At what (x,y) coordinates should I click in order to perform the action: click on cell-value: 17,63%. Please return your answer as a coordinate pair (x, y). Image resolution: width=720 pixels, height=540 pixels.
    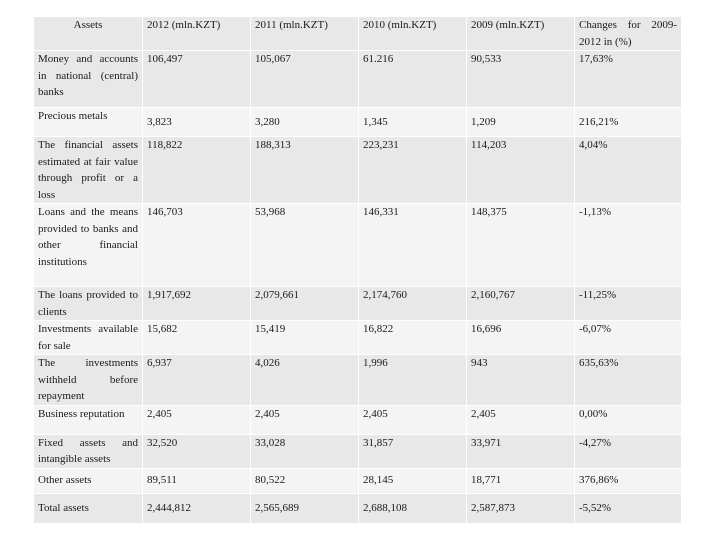
    Looking at the image, I should click on (628, 79).